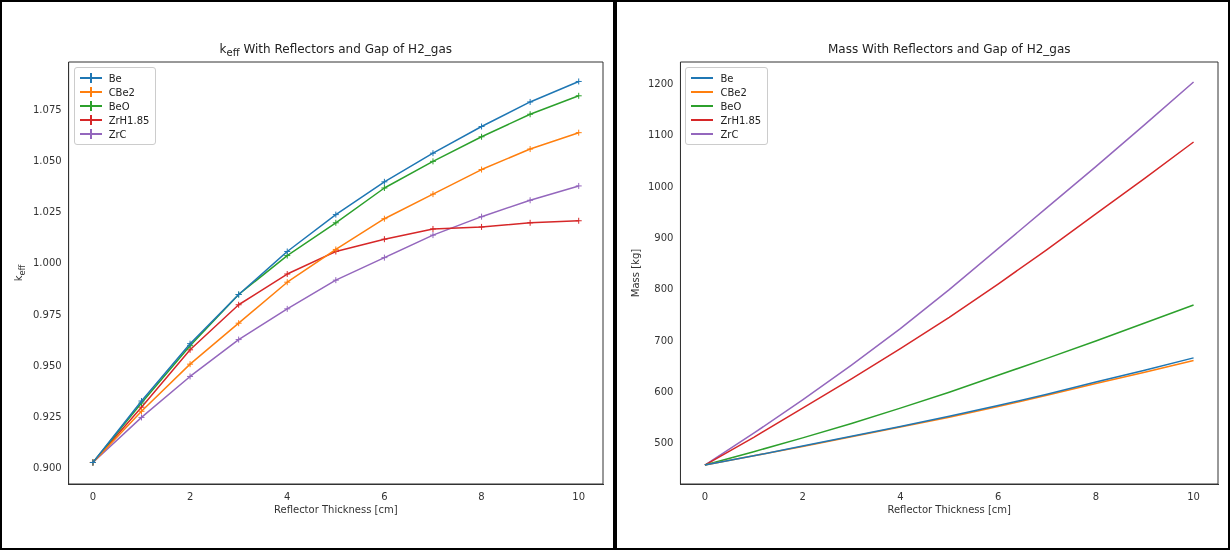 The image size is (1230, 550). What do you see at coordinates (661, 186) in the screenshot?
I see `y-tick-label: 1000` at bounding box center [661, 186].